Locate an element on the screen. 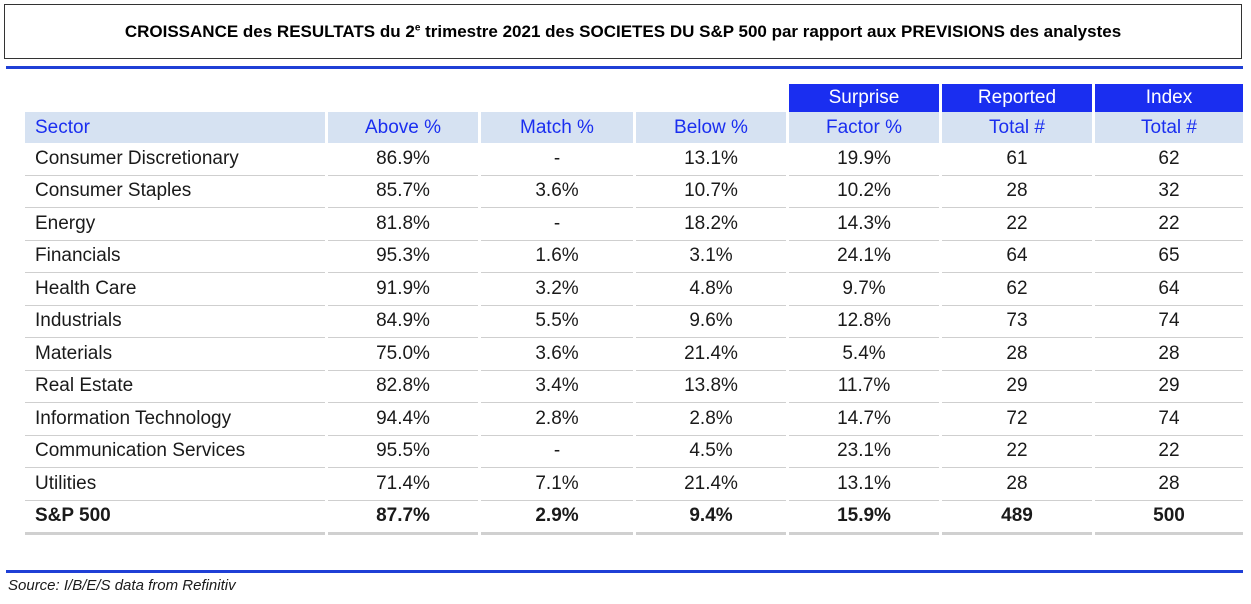  table-row: Energy 81.8% -18.2% 14.3% 22 22 is located at coordinates (634, 224).